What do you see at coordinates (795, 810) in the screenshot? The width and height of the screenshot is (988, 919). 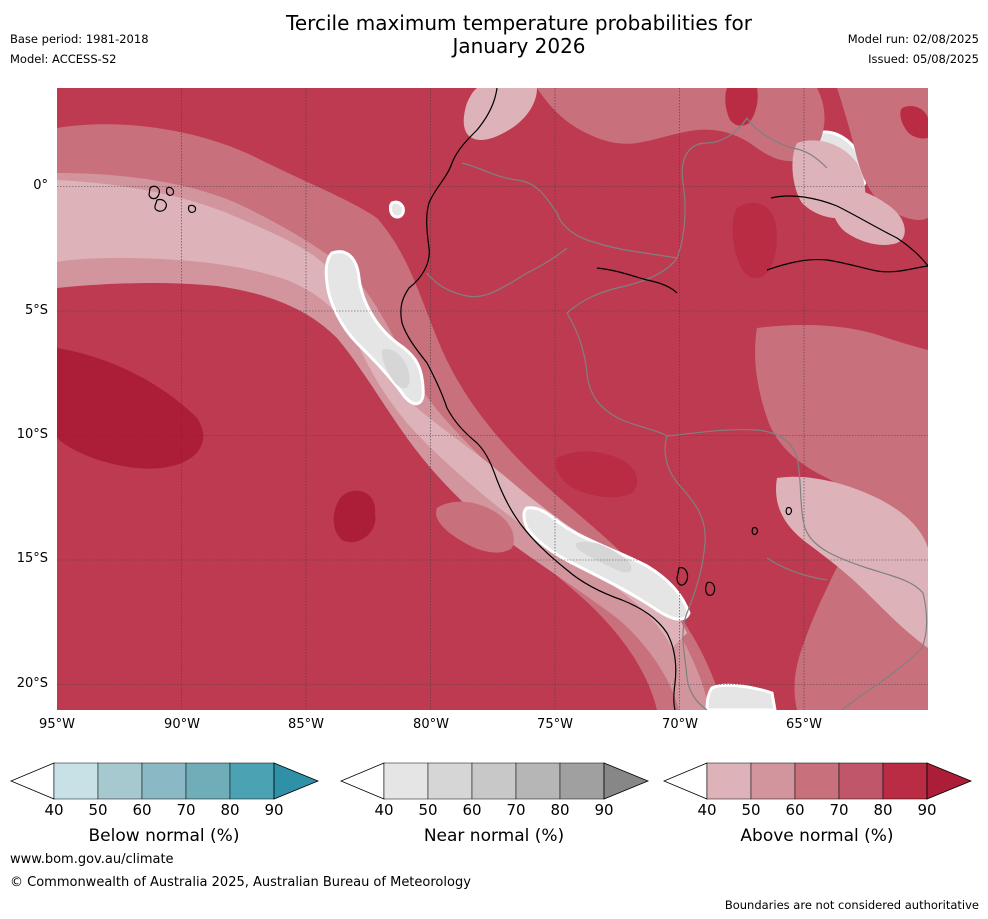 I see `colorbar-above-tick: 60` at bounding box center [795, 810].